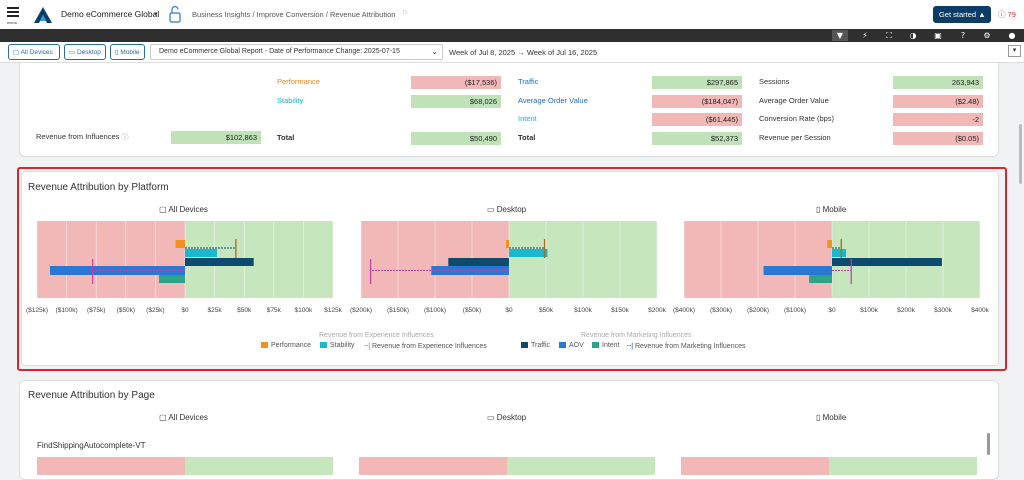 This screenshot has width=1024, height=480. Describe the element at coordinates (697, 101) in the screenshot. I see `aov-value: ($184,047)` at that location.